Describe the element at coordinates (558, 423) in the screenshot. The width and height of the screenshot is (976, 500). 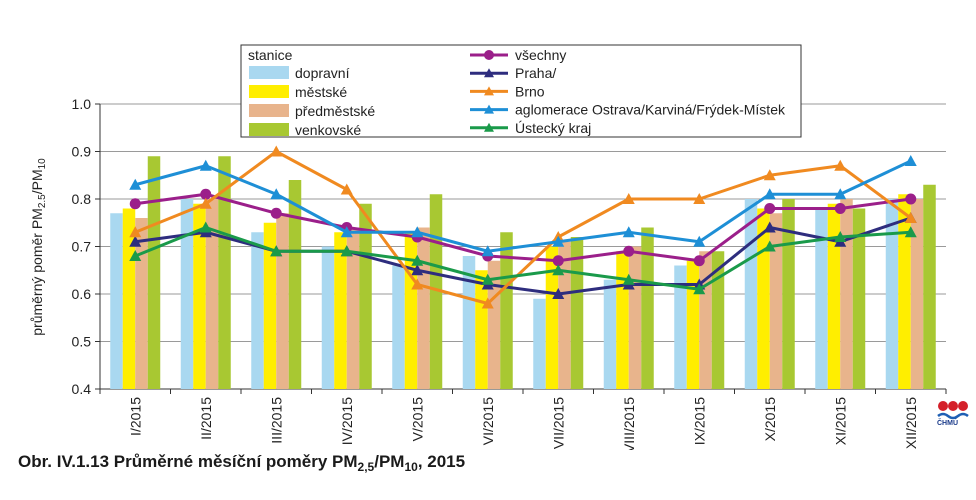
I see `x-tick-label: VII/2015` at that location.